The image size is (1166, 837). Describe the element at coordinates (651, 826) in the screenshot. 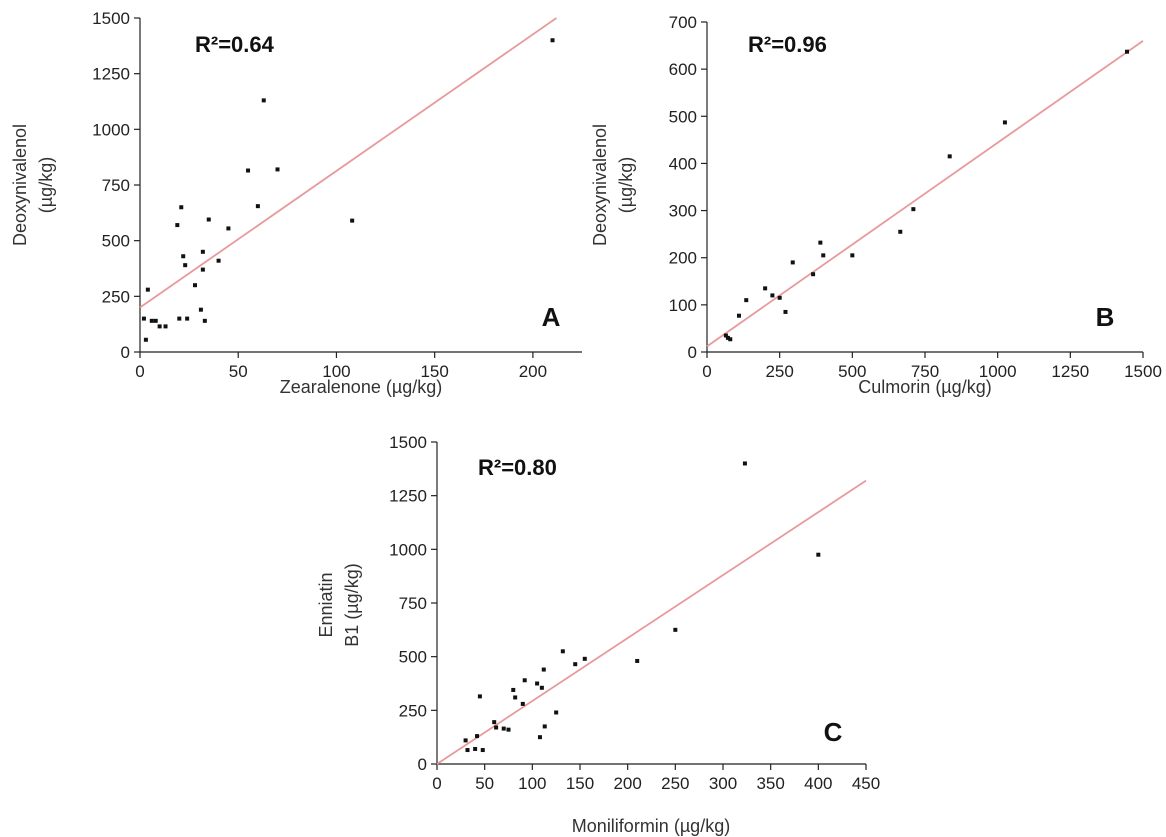

I see `panel-c-x-axis-label: Moniliformin (µg/kg)` at that location.